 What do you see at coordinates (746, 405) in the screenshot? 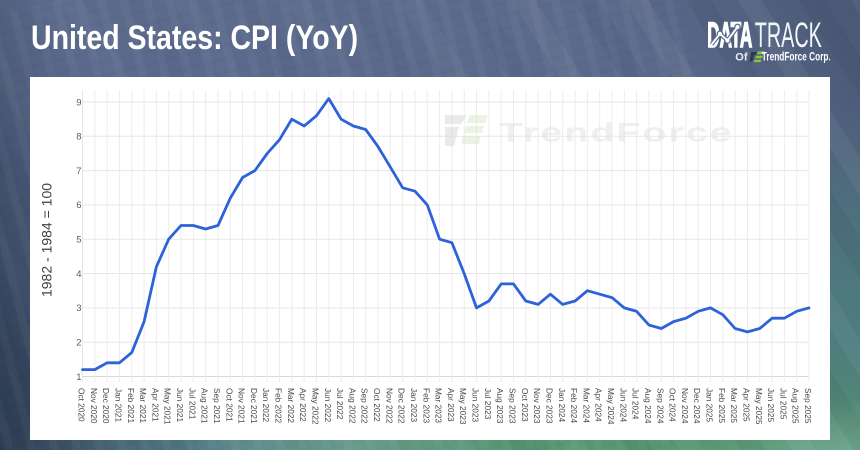
I see `svg-text: Apr 2025` at bounding box center [746, 405].